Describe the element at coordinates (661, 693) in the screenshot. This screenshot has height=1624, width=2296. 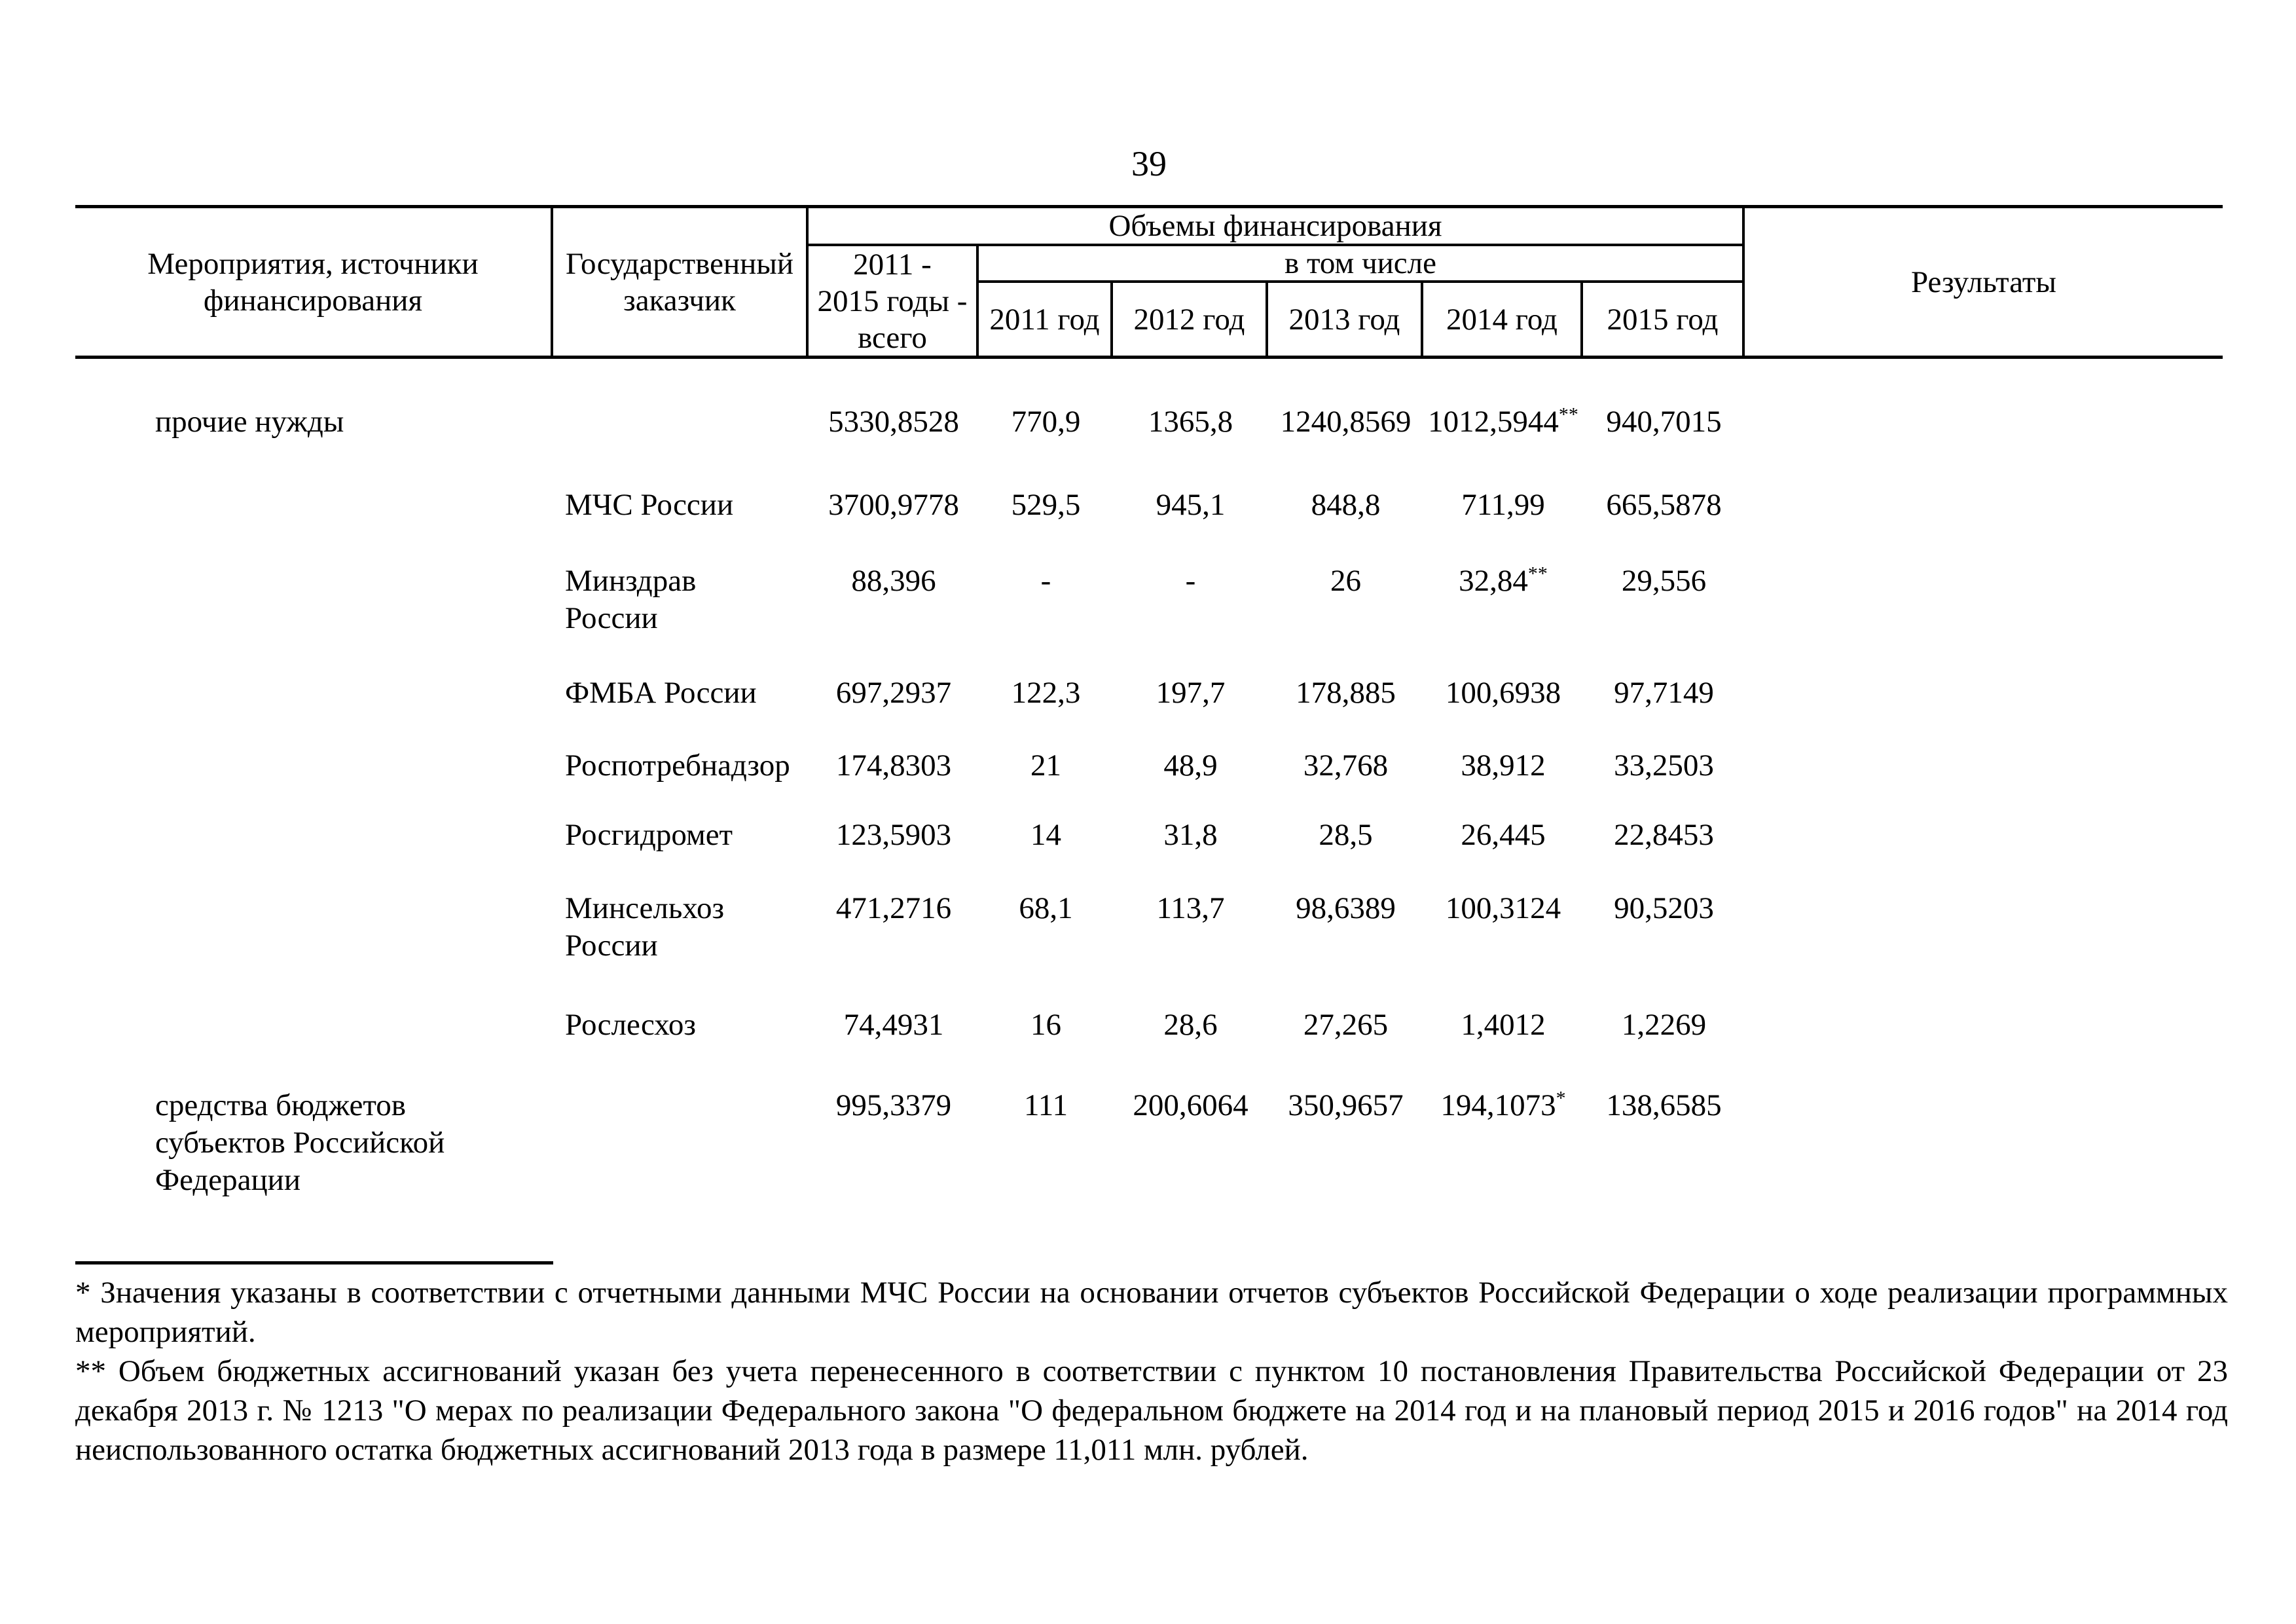
I see `row-label: ФМБА России` at that location.